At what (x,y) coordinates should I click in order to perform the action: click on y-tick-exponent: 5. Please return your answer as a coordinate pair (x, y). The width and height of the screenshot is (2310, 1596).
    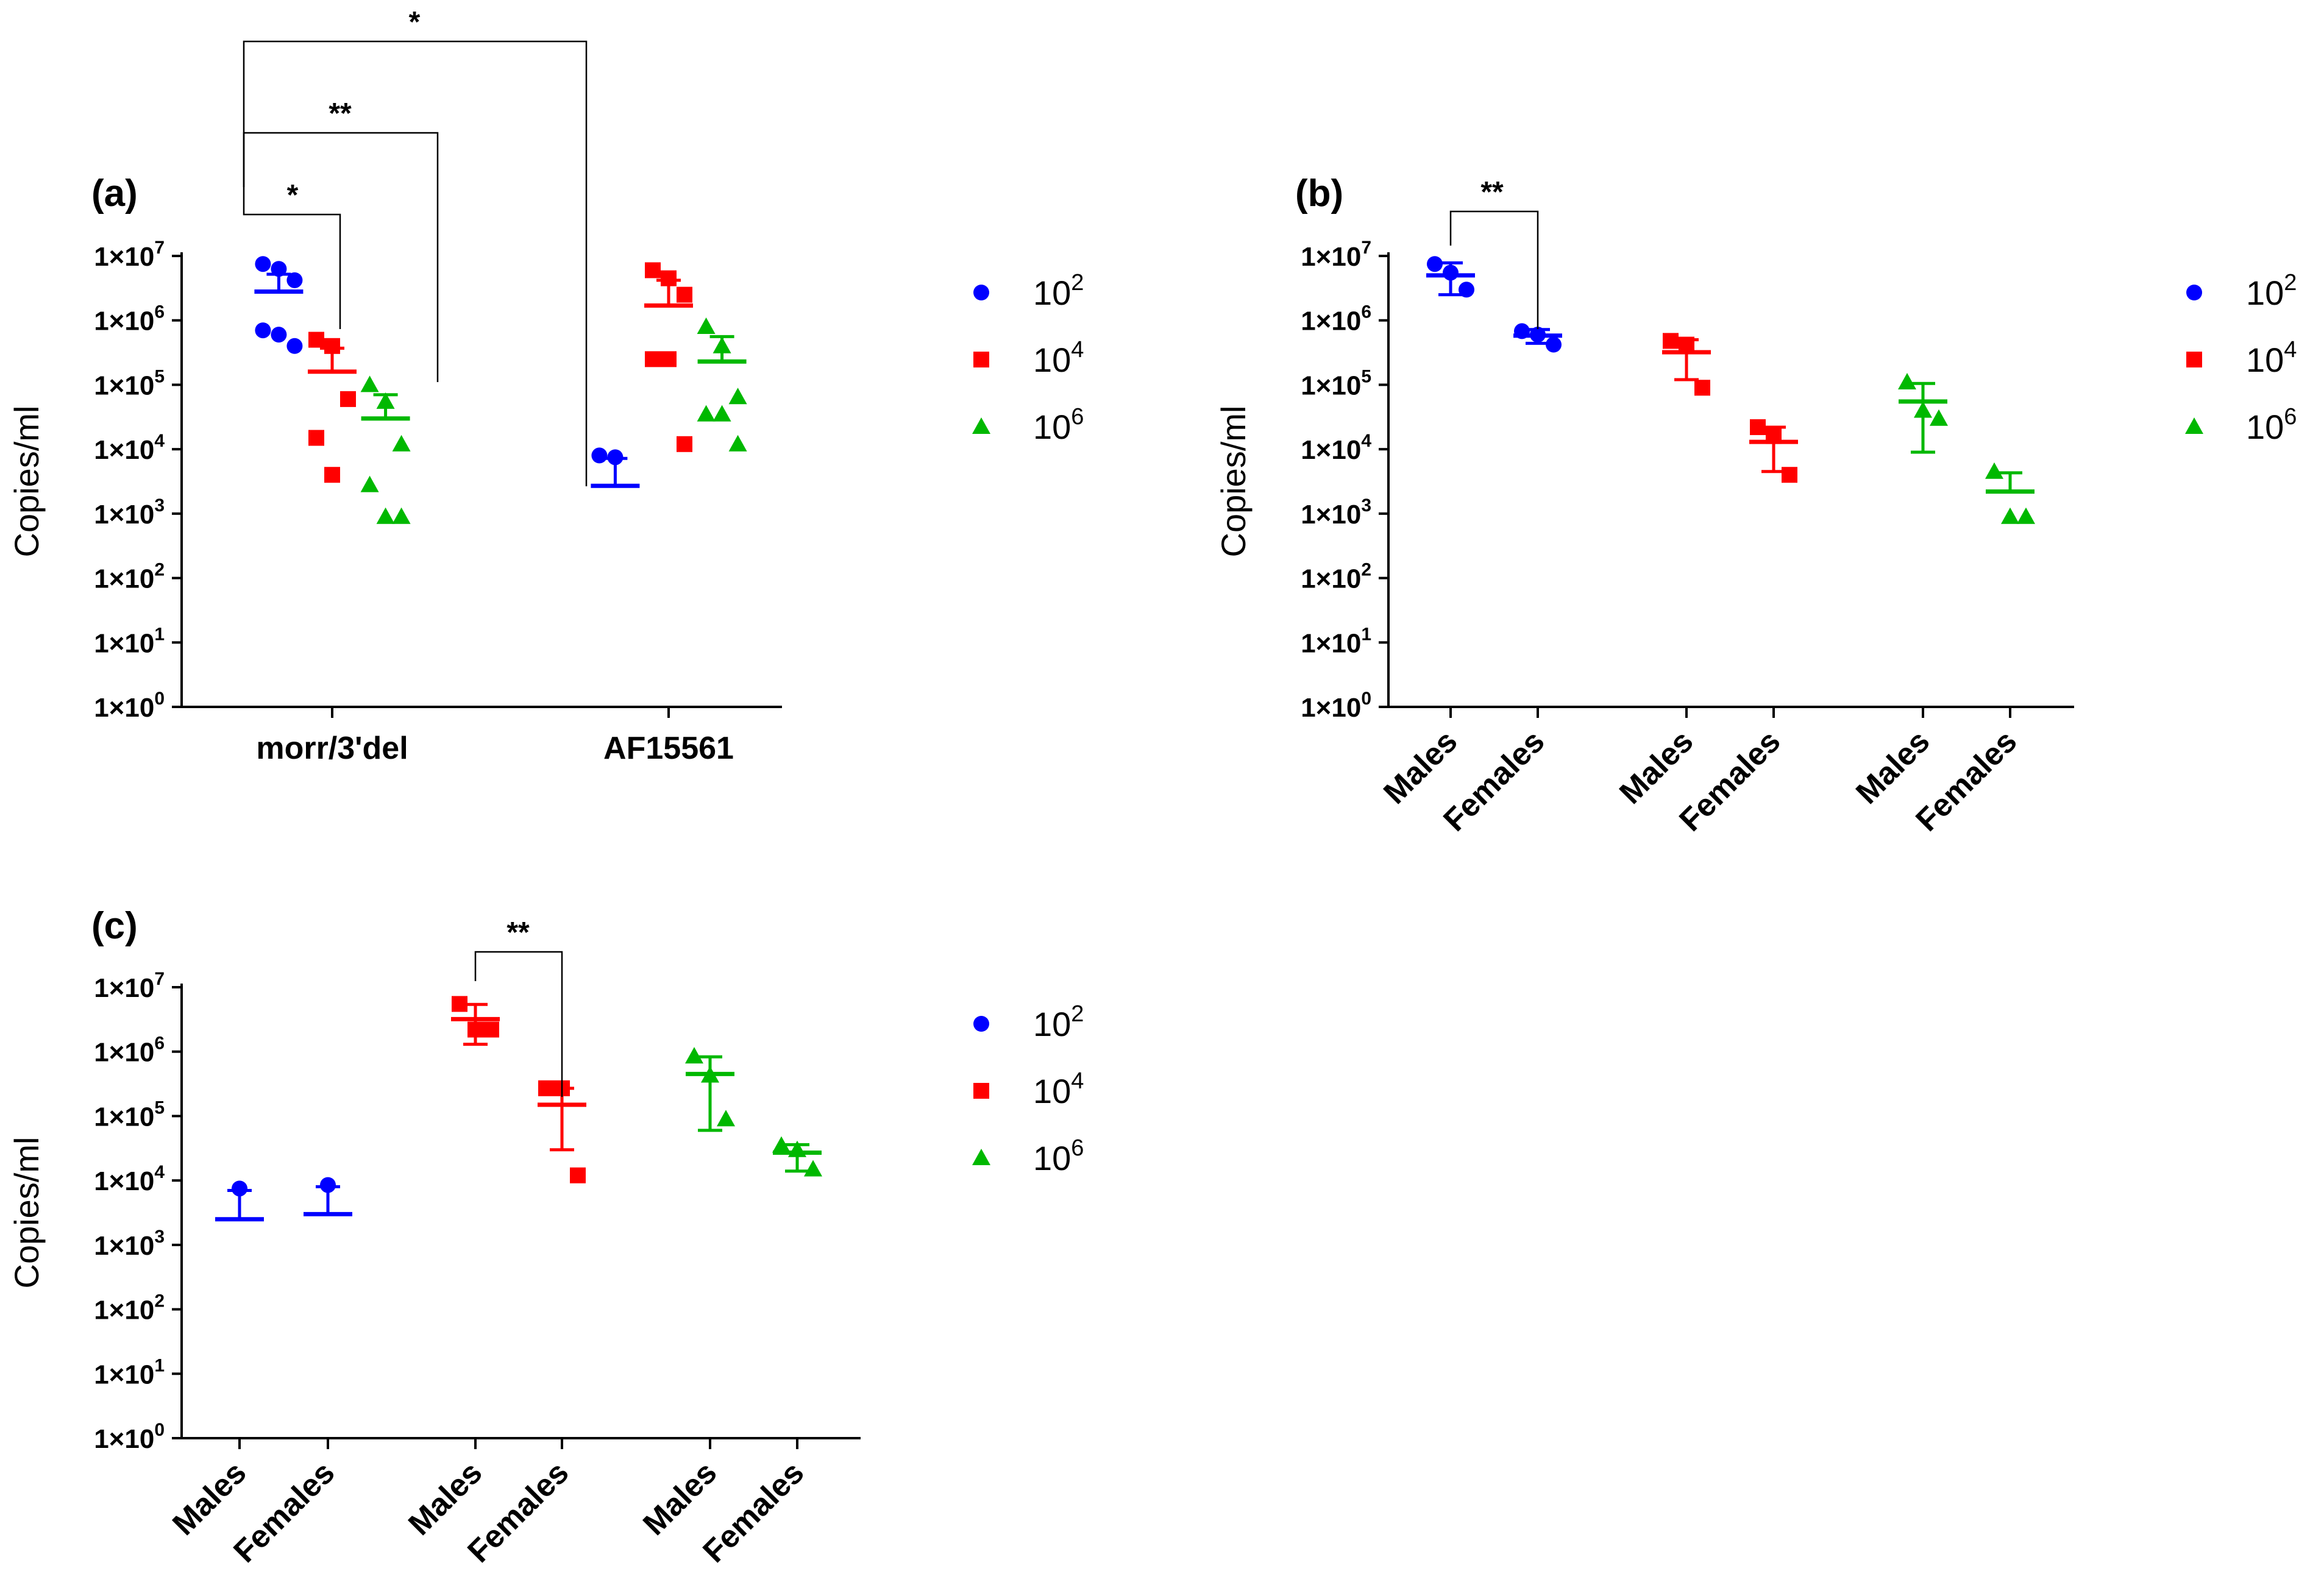
    Looking at the image, I should click on (160, 1108).